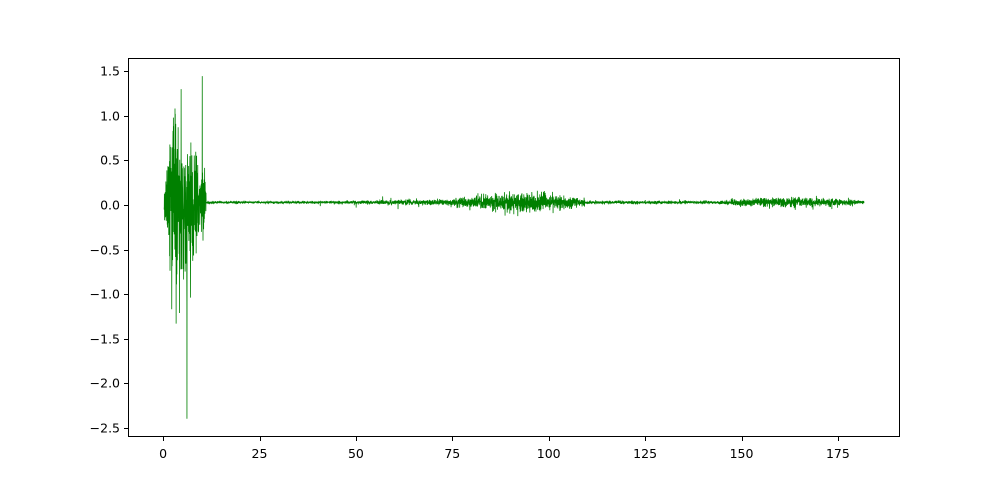 The image size is (1000, 500). I want to click on xtick-label-25: 25, so click(259, 453).